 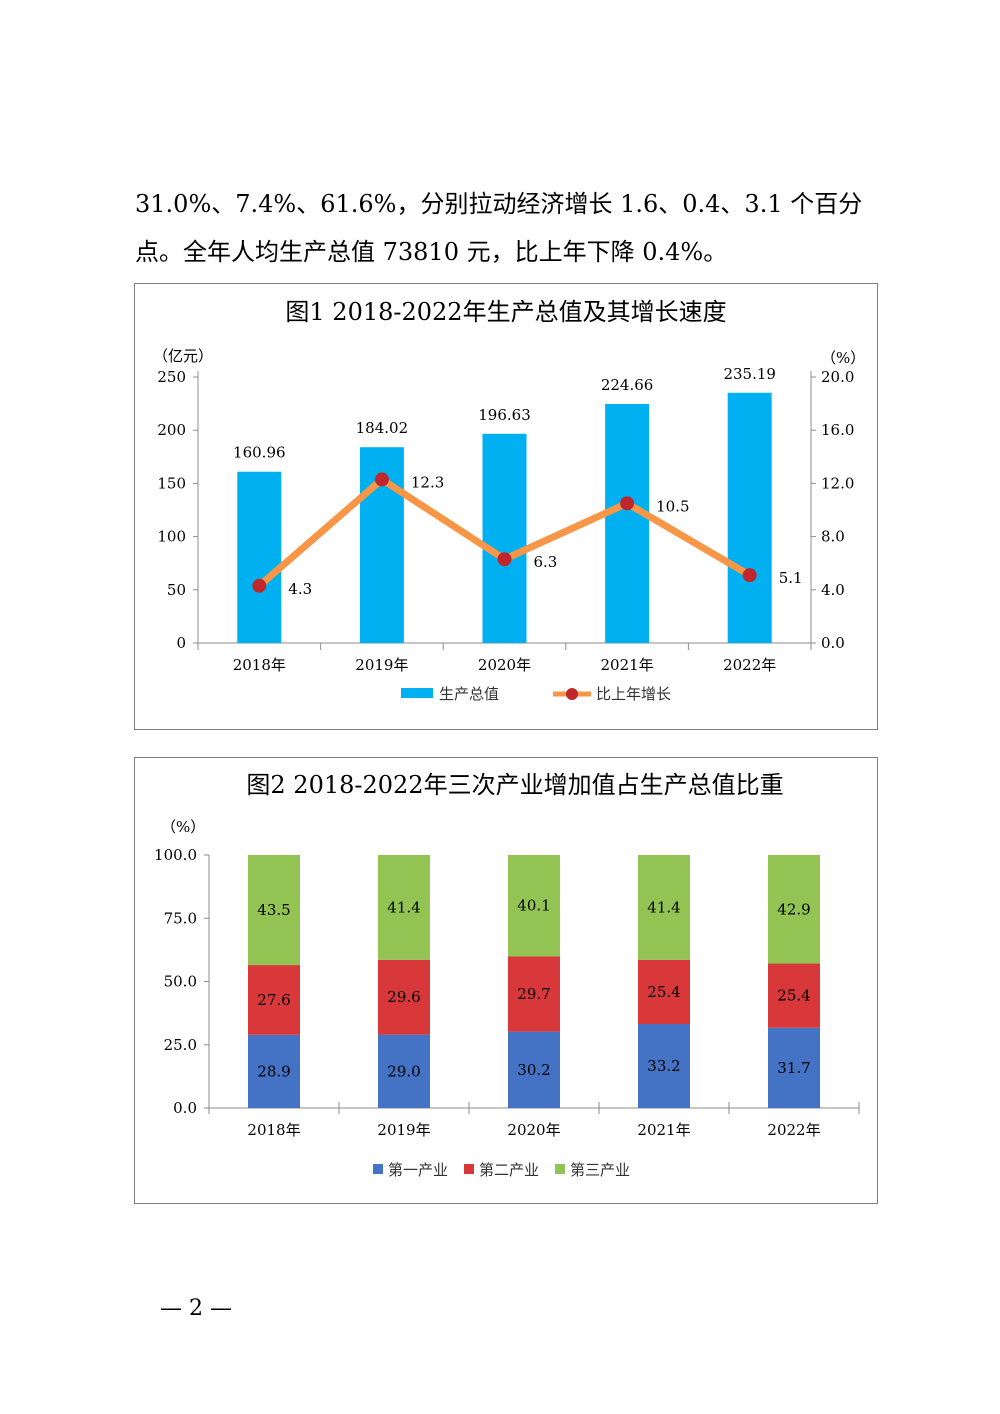 What do you see at coordinates (417, 693) in the screenshot?
I see `legend-gdp-swatch` at bounding box center [417, 693].